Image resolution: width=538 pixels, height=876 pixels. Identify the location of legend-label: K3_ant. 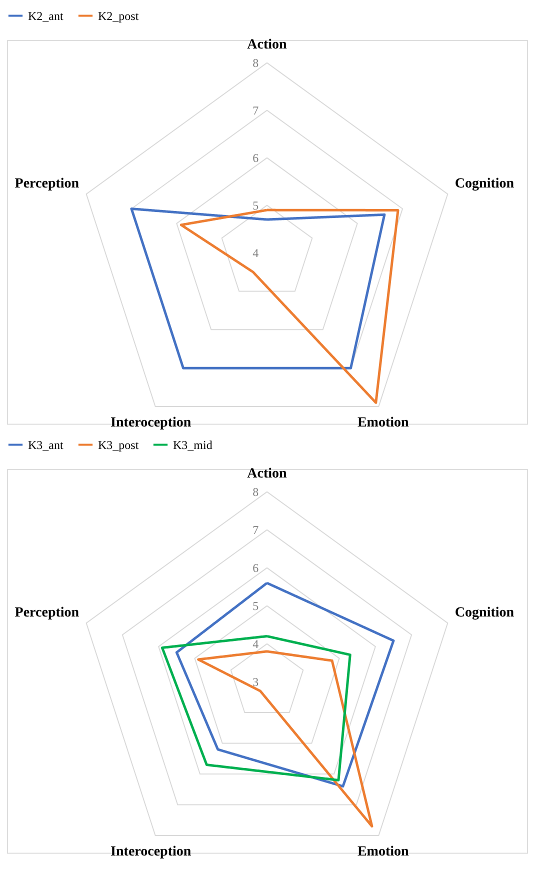
(46, 445).